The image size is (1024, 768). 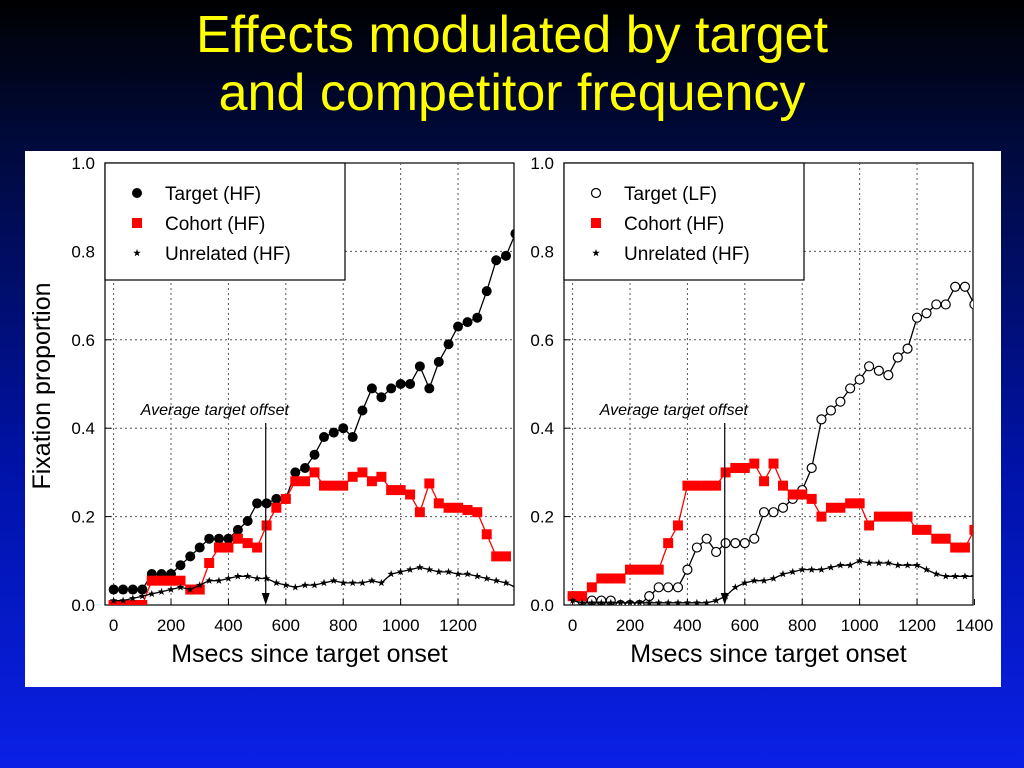 I want to click on y-tick-label: 1.0, so click(x=542, y=163).